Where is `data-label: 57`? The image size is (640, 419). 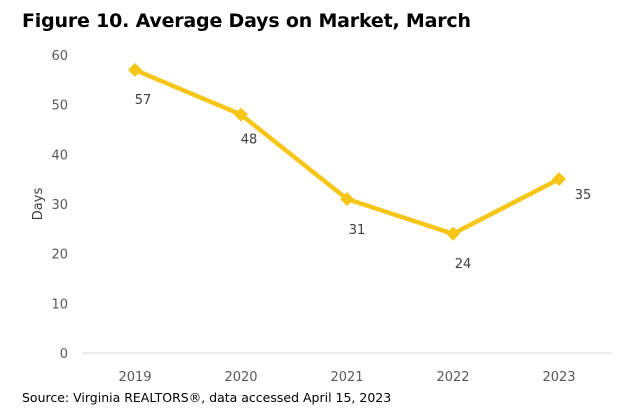 data-label: 57 is located at coordinates (143, 100).